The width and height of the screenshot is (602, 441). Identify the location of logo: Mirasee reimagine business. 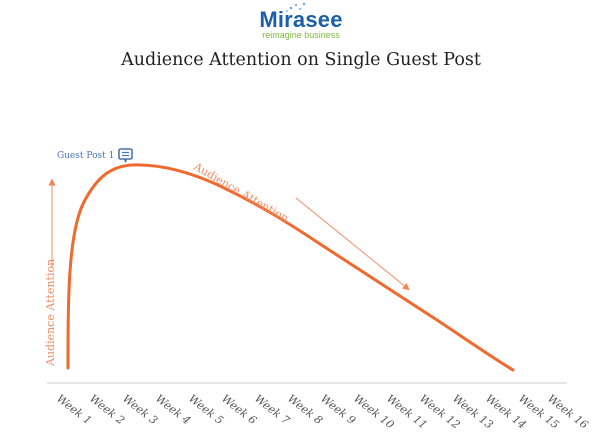
(301, 21).